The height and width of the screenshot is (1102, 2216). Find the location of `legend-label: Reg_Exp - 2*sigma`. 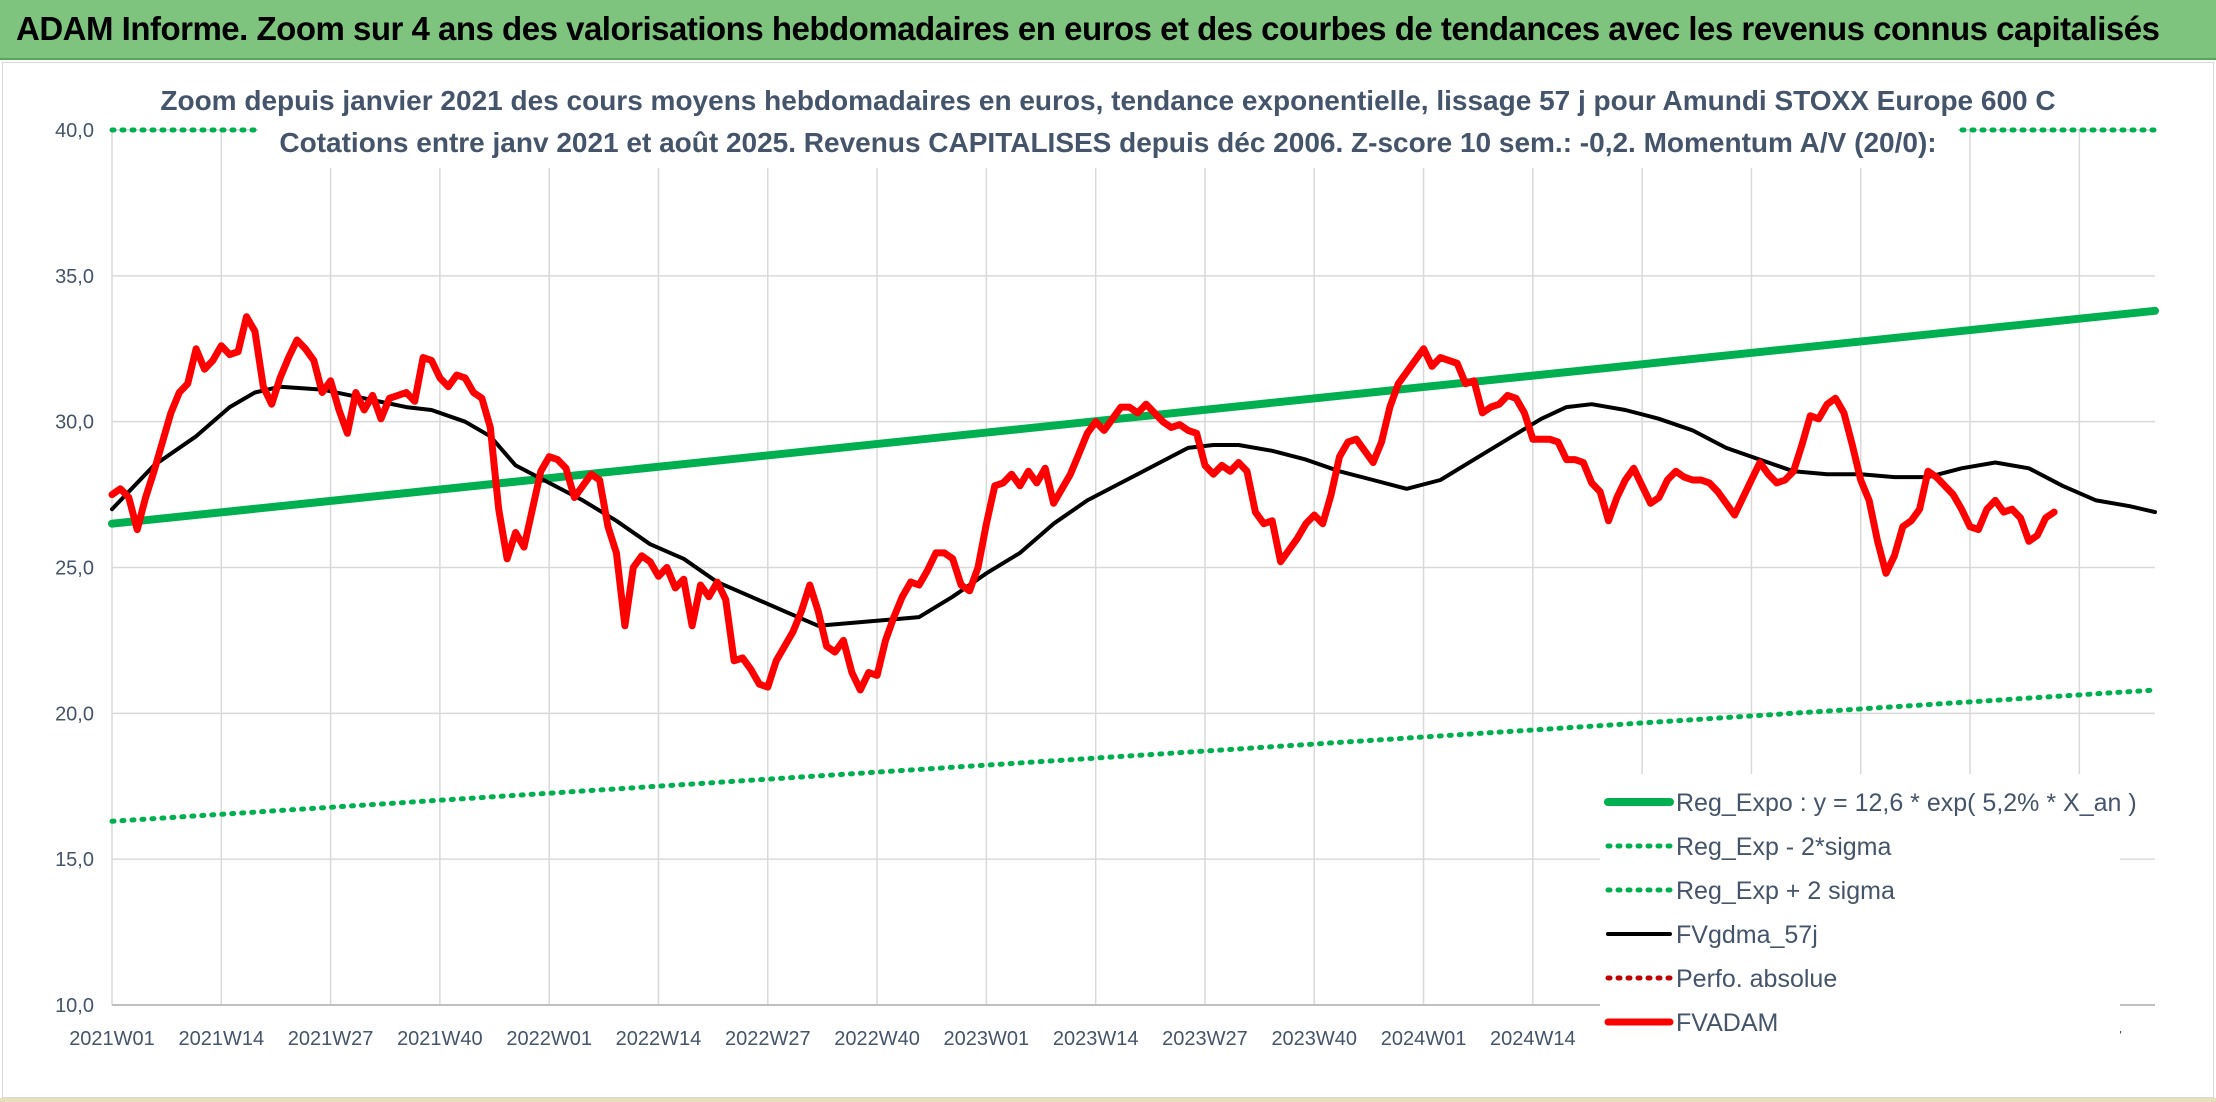

legend-label: Reg_Exp - 2*sigma is located at coordinates (1783, 847).